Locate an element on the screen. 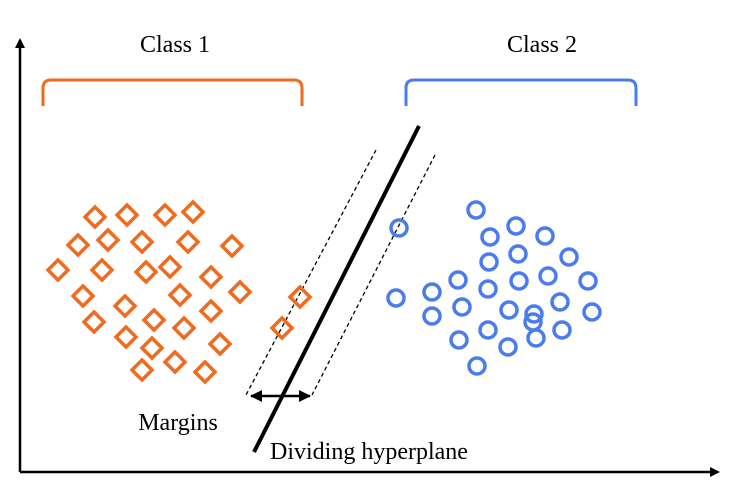 The width and height of the screenshot is (756, 494). class1-label: Class 1 is located at coordinates (175, 45).